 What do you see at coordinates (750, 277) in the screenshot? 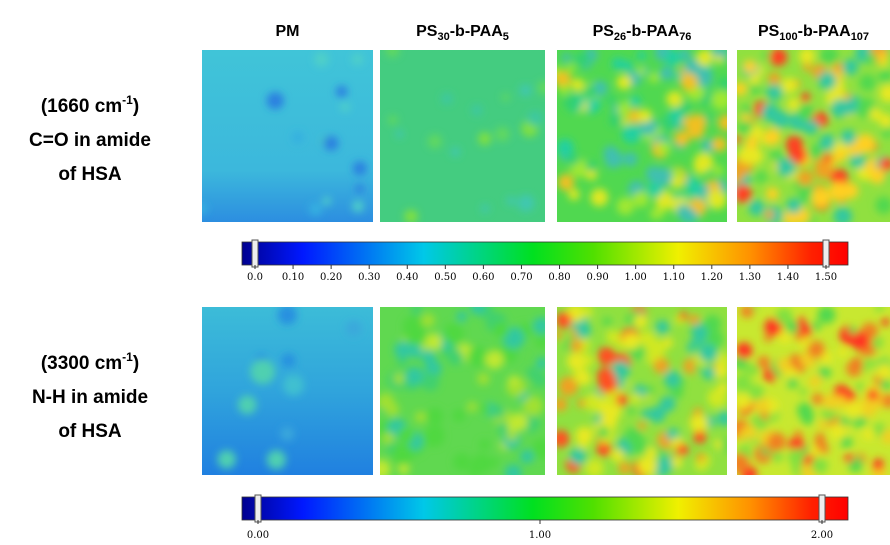
I see `tick-label: 1.30` at bounding box center [750, 277].